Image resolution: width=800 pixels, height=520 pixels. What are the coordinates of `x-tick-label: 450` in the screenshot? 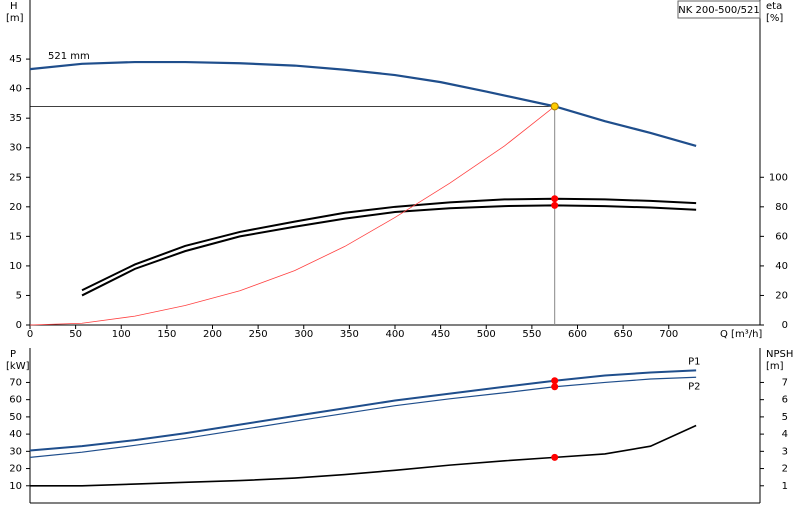 It's located at (440, 334).